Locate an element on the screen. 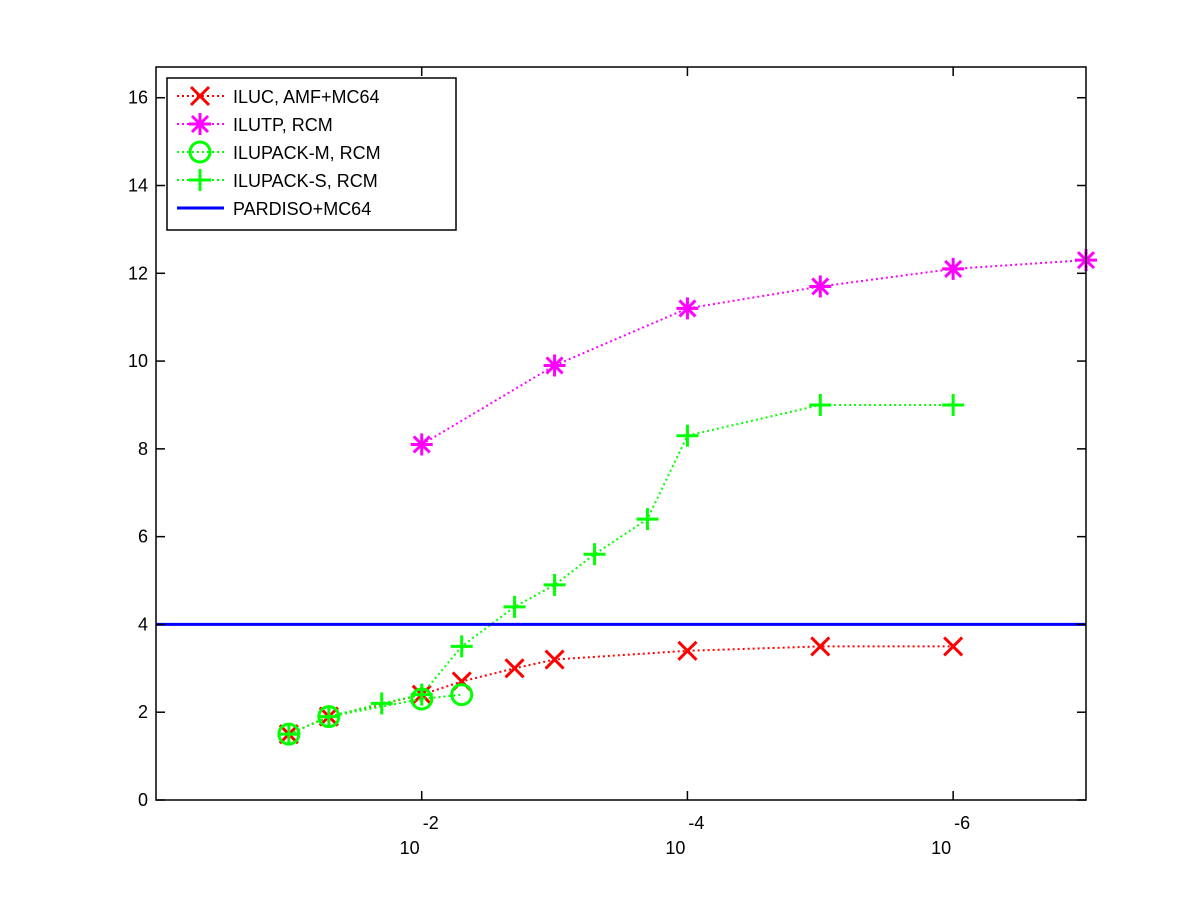  legend-label: ILUPACK-M, RCM is located at coordinates (307, 153).